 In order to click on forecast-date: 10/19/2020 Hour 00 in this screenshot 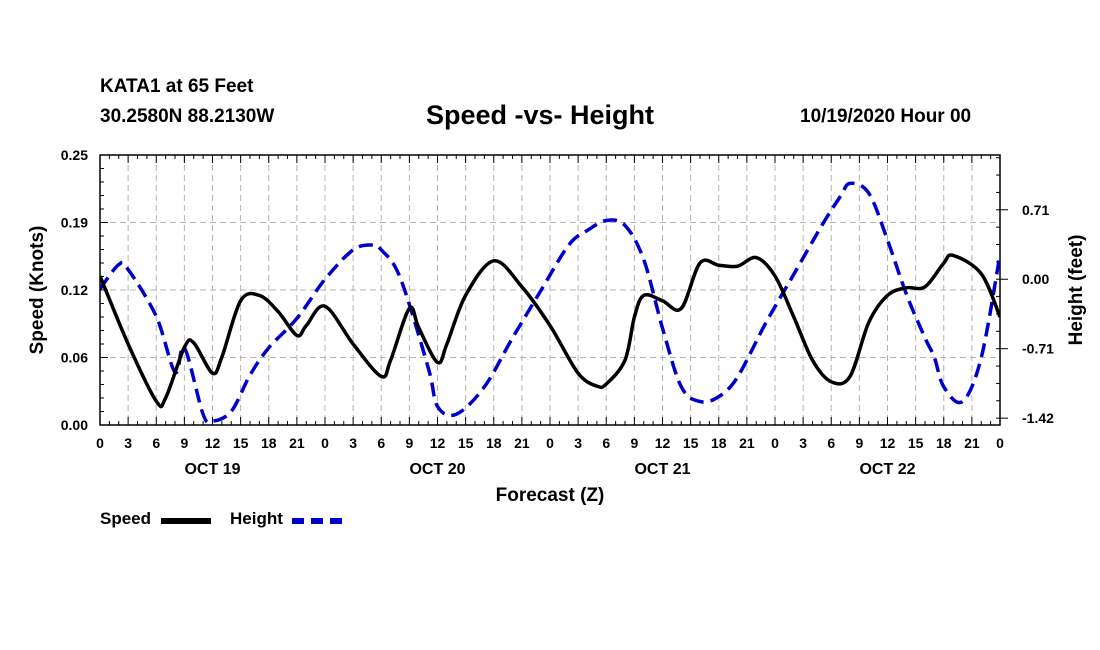, I will do `click(886, 116)`.